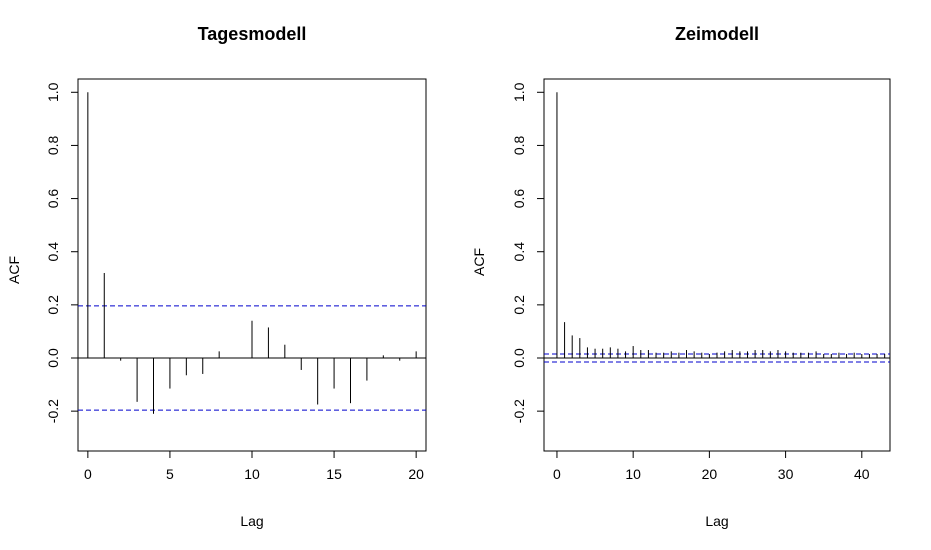 This screenshot has width=931, height=550. I want to click on x-tick-label: 40, so click(862, 474).